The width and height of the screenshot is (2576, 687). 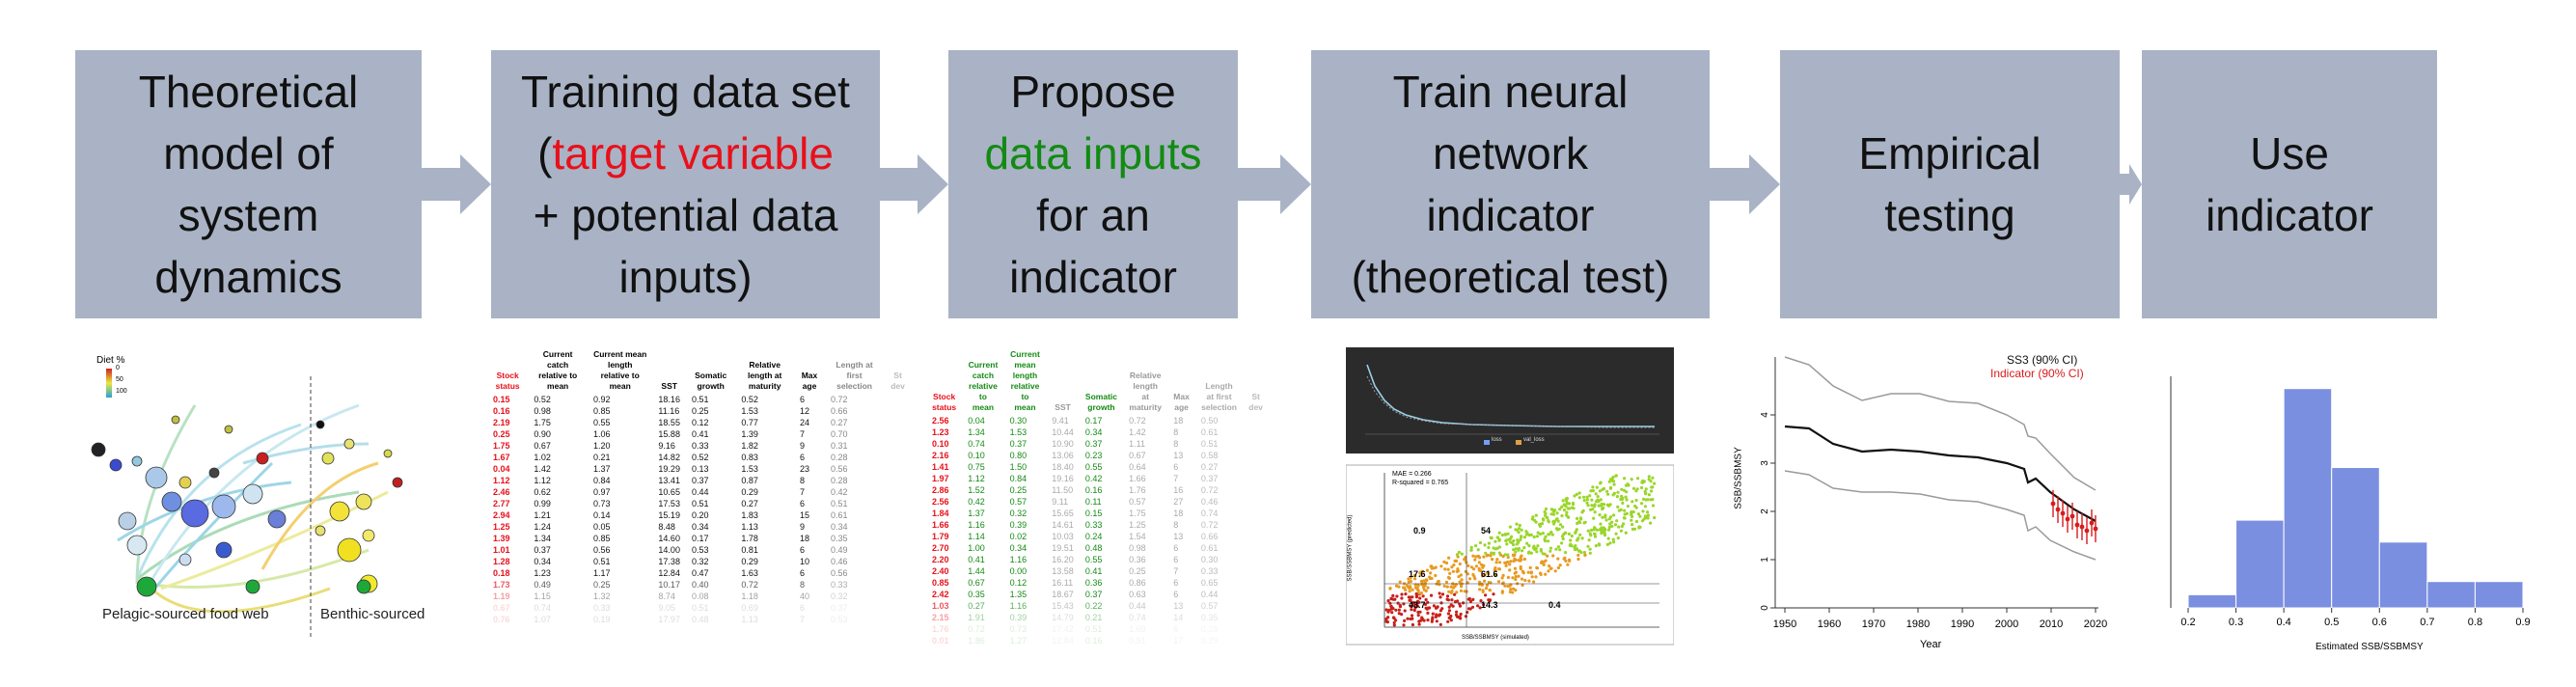 I want to click on table-cell: 1.14, so click(x=977, y=536).